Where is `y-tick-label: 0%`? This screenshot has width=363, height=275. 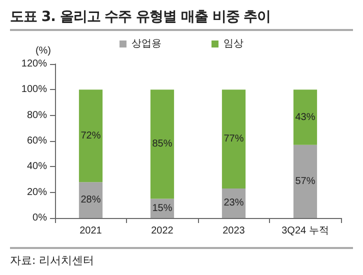
y-tick-label: 0% is located at coordinates (40, 218).